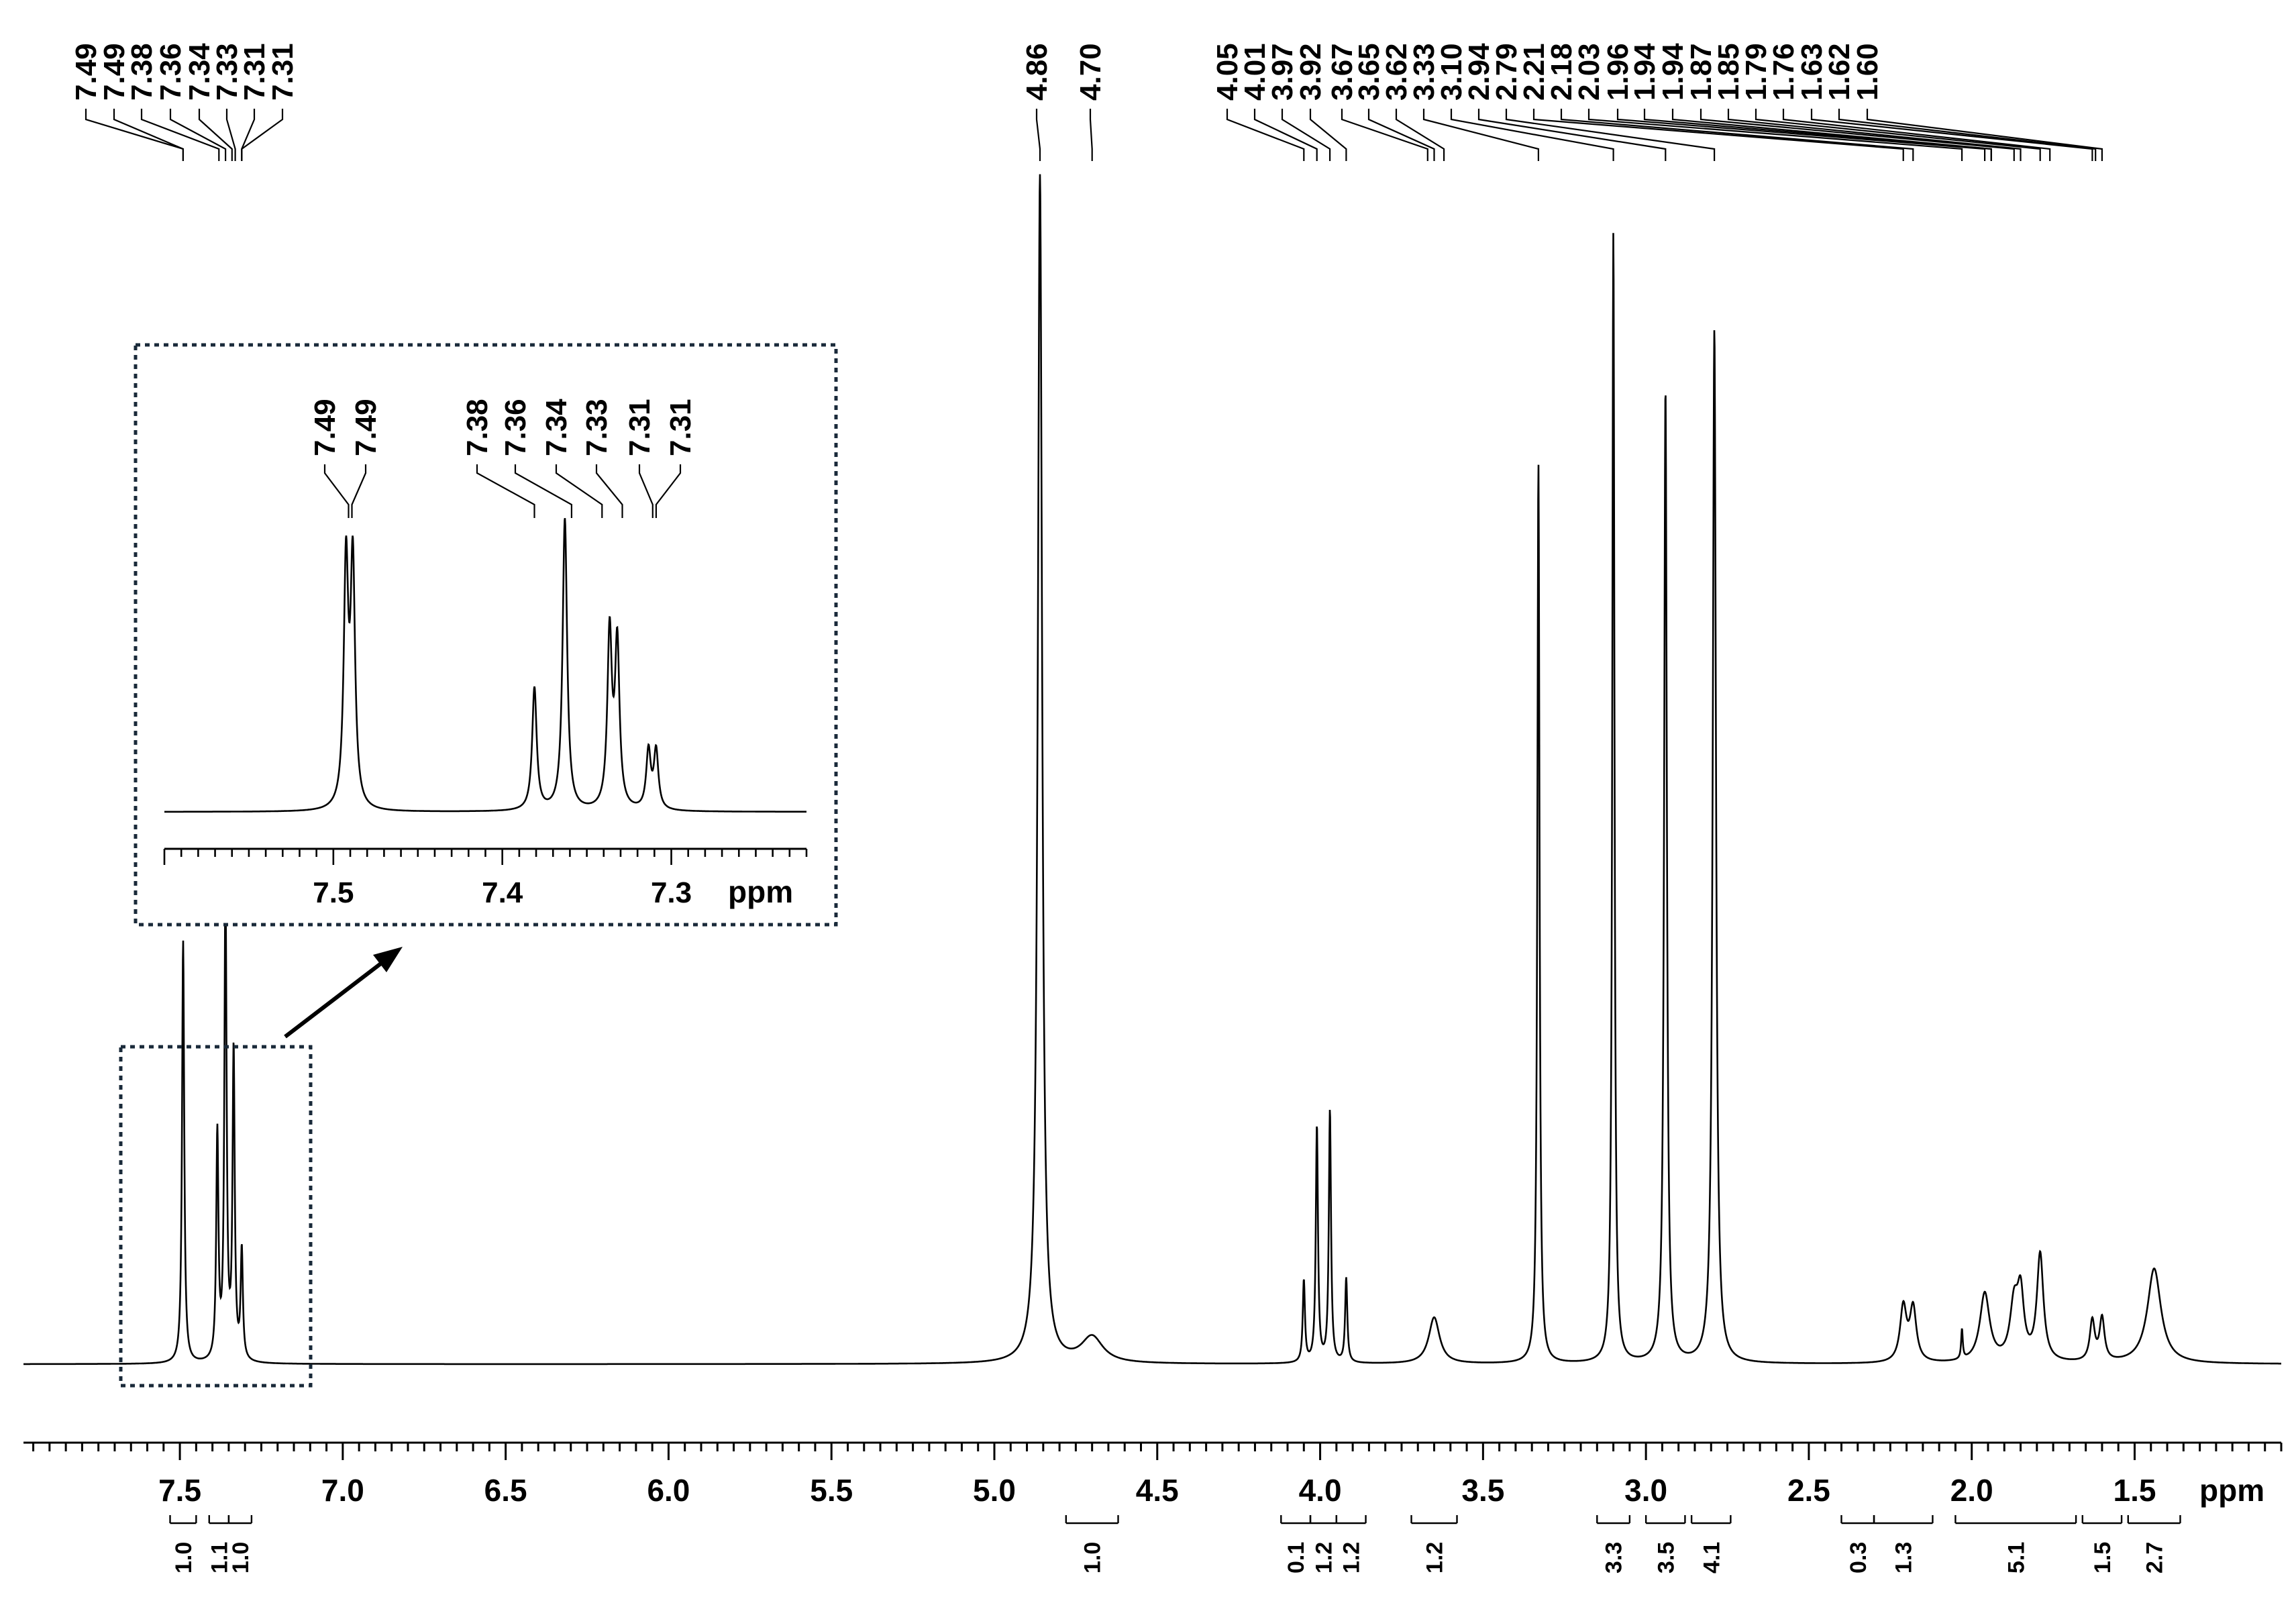 The image size is (2296, 1599). Describe the element at coordinates (1645, 1491) in the screenshot. I see `x-tick-label: 3.0` at that location.